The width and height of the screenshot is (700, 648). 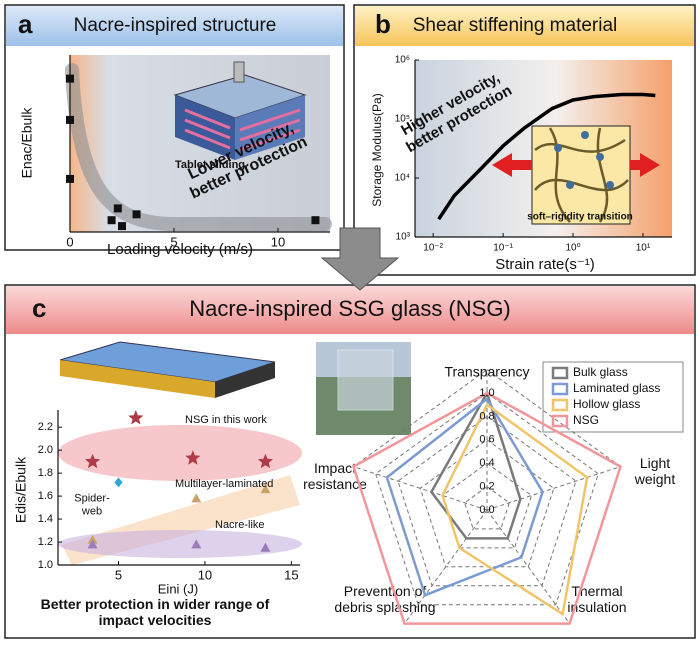 I want to click on x-tick-label: 0, so click(x=69, y=241).